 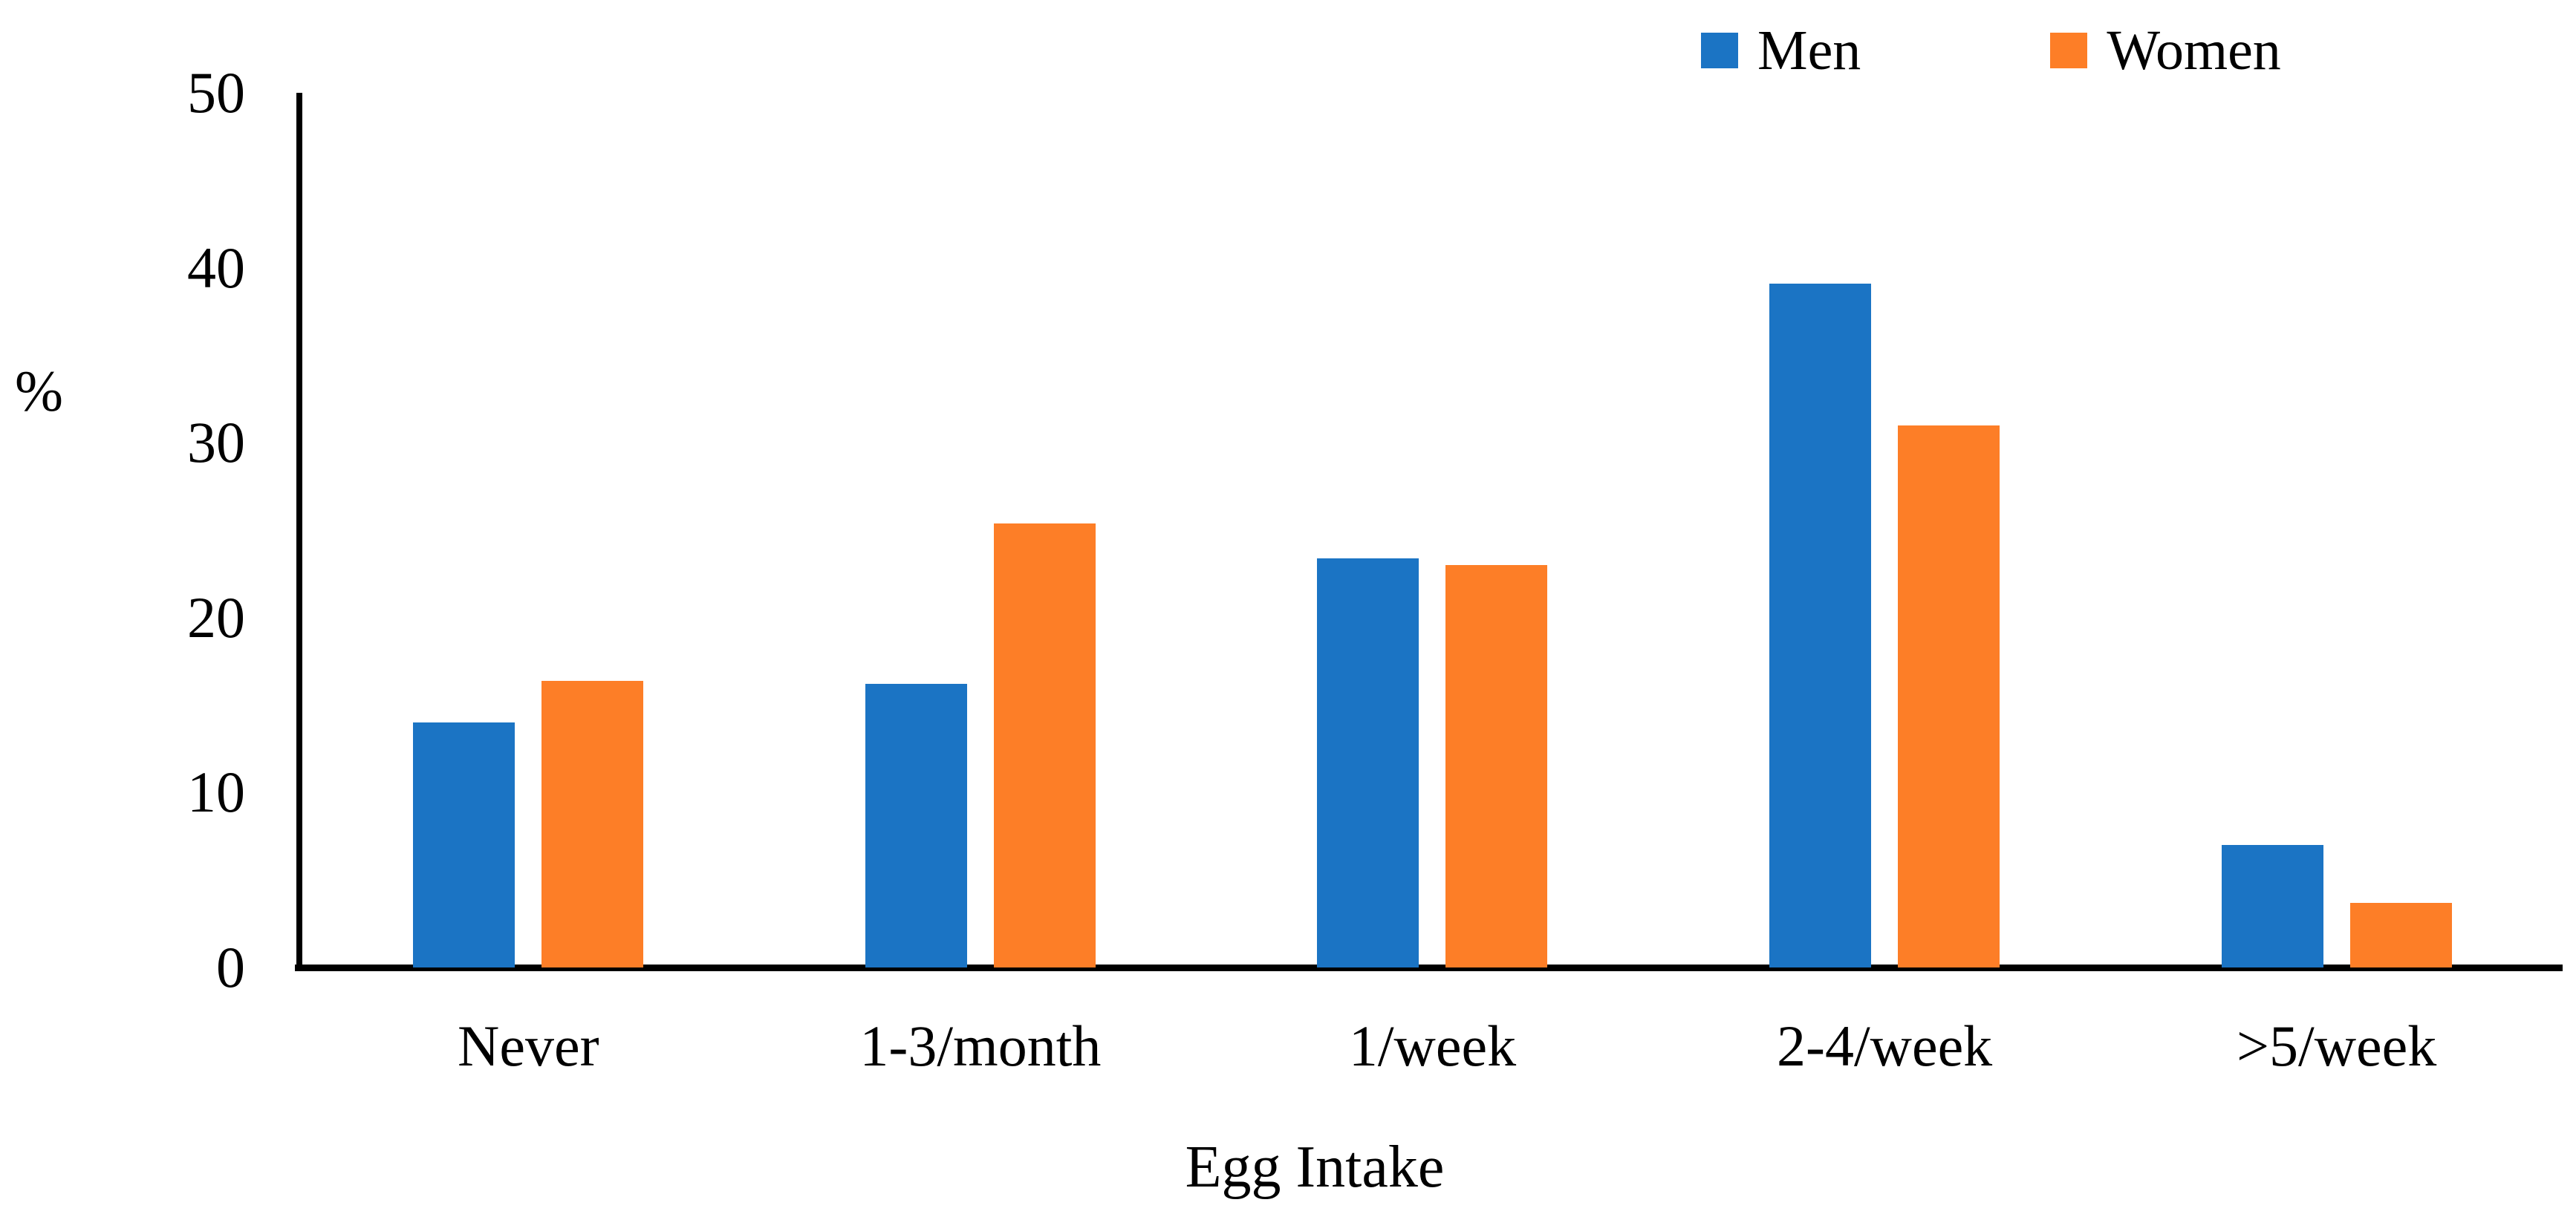 I want to click on bar-group-1/week, so click(x=1432, y=530).